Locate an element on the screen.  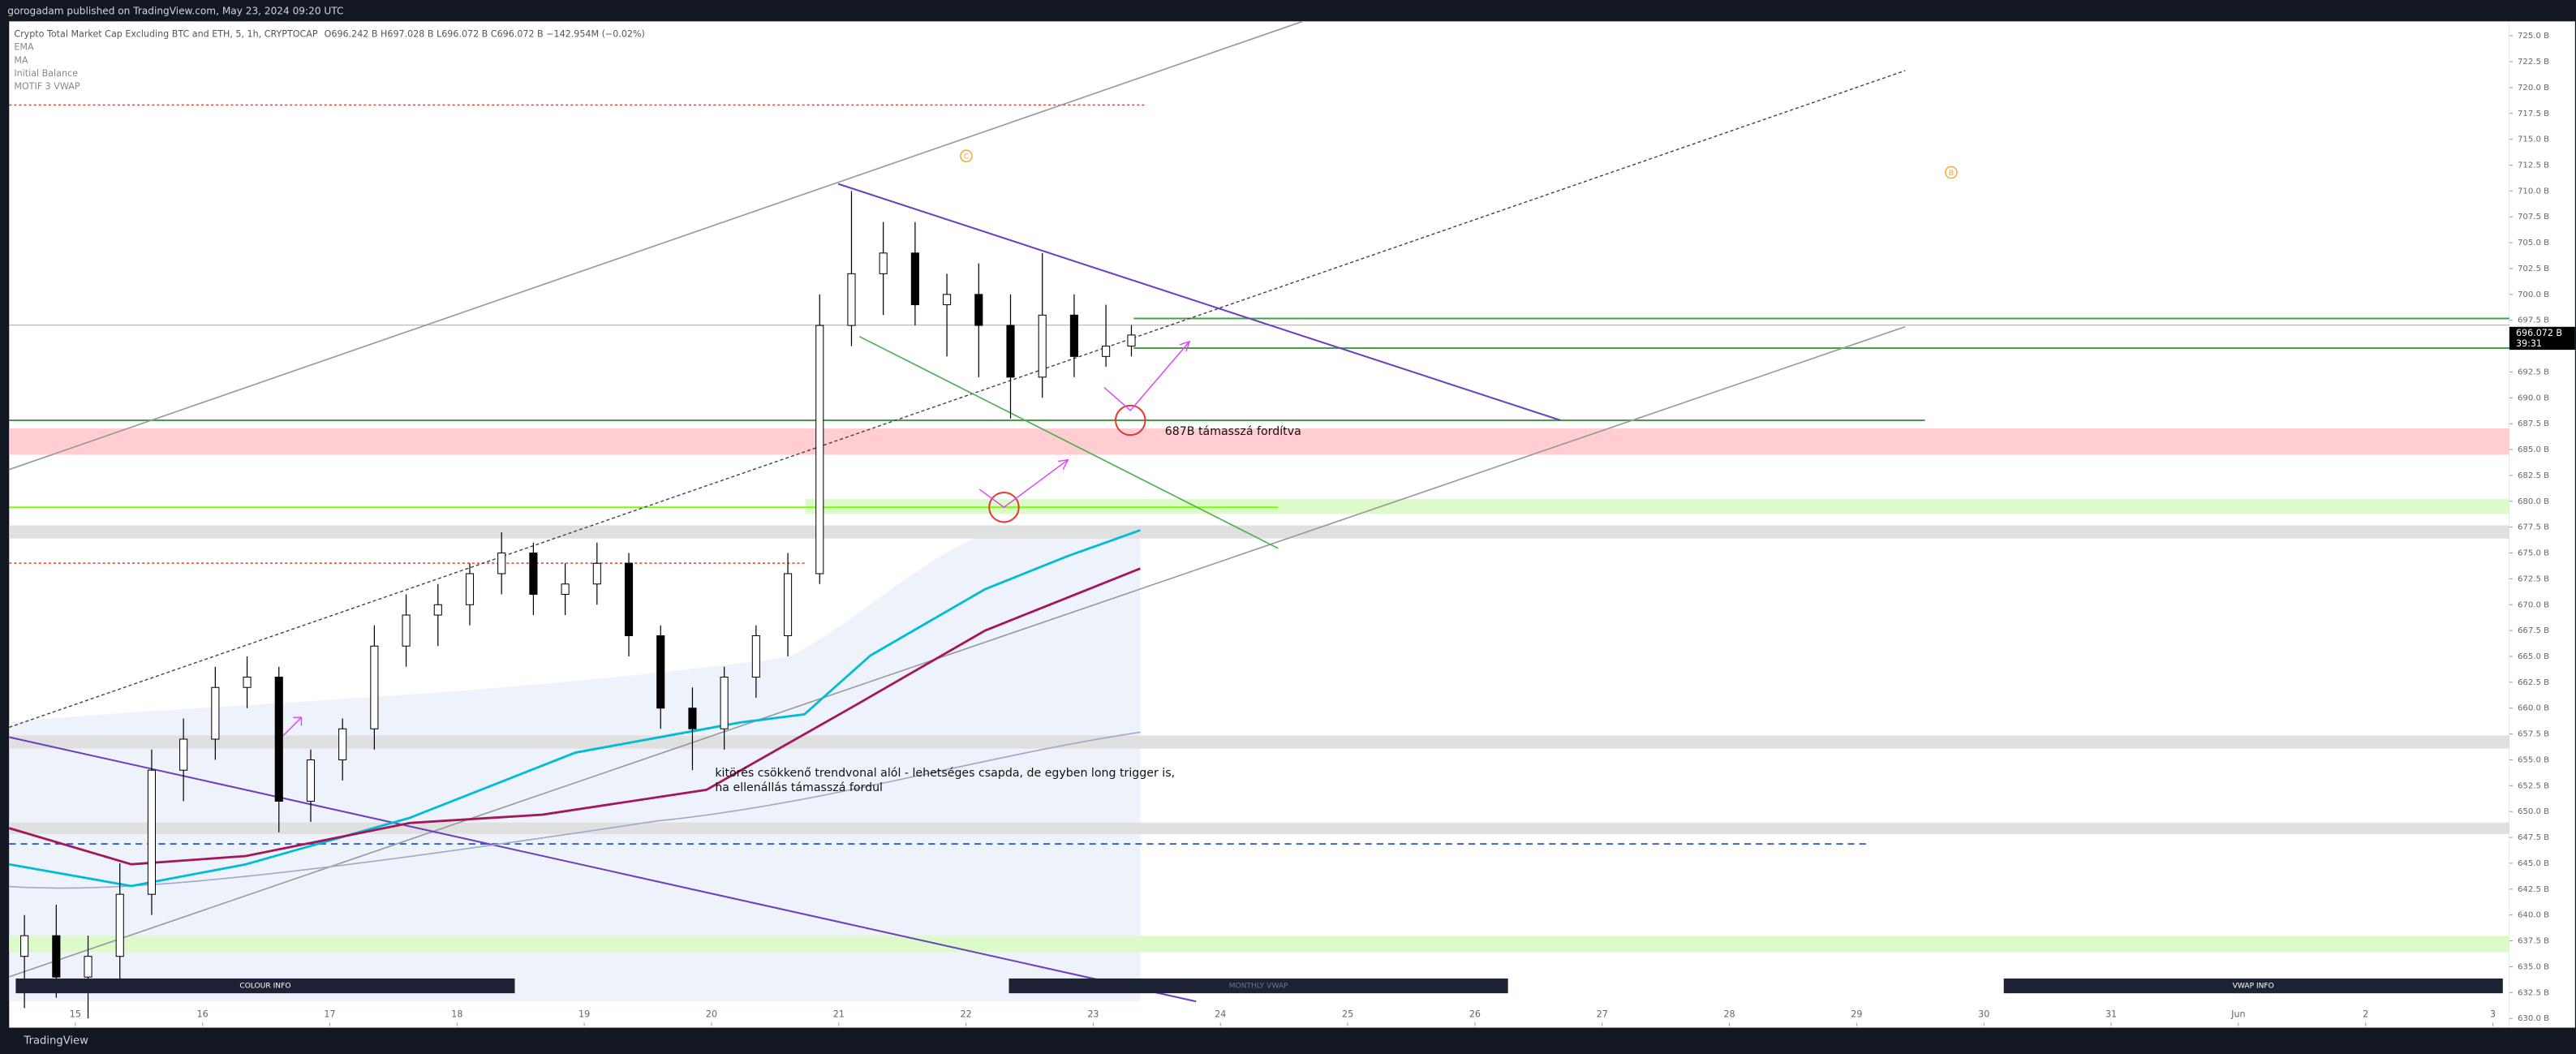
y-tick-label: 707.5 B is located at coordinates (2533, 217).